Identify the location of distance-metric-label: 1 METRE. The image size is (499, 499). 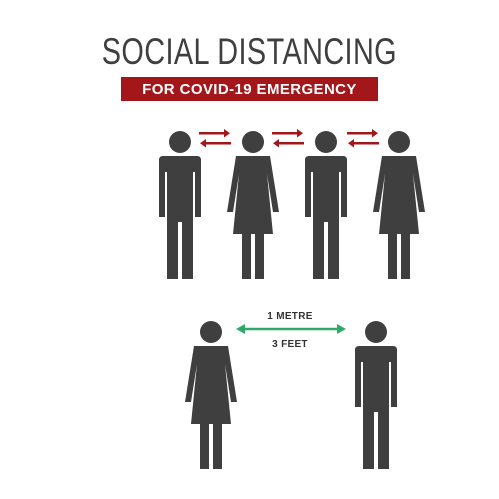
(290, 316).